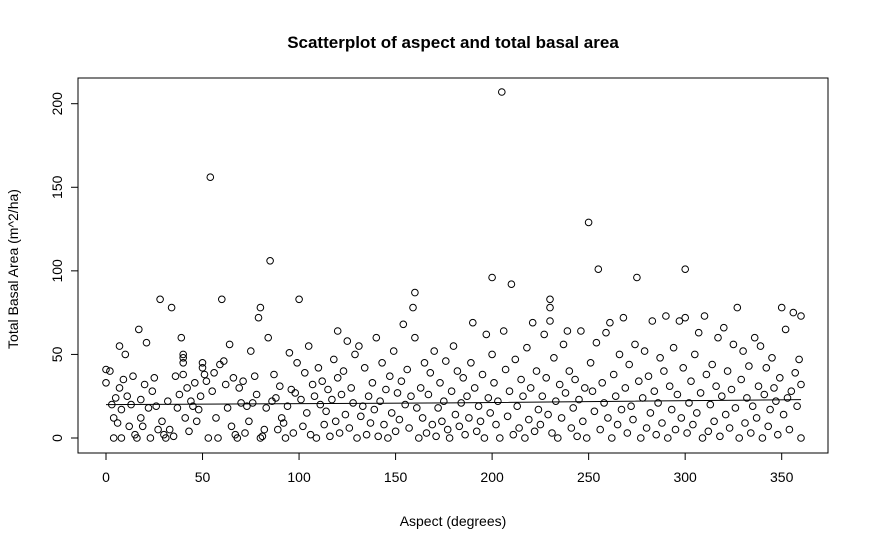 The width and height of the screenshot is (871, 550). Describe the element at coordinates (57, 104) in the screenshot. I see `y-tick-label: 200` at that location.